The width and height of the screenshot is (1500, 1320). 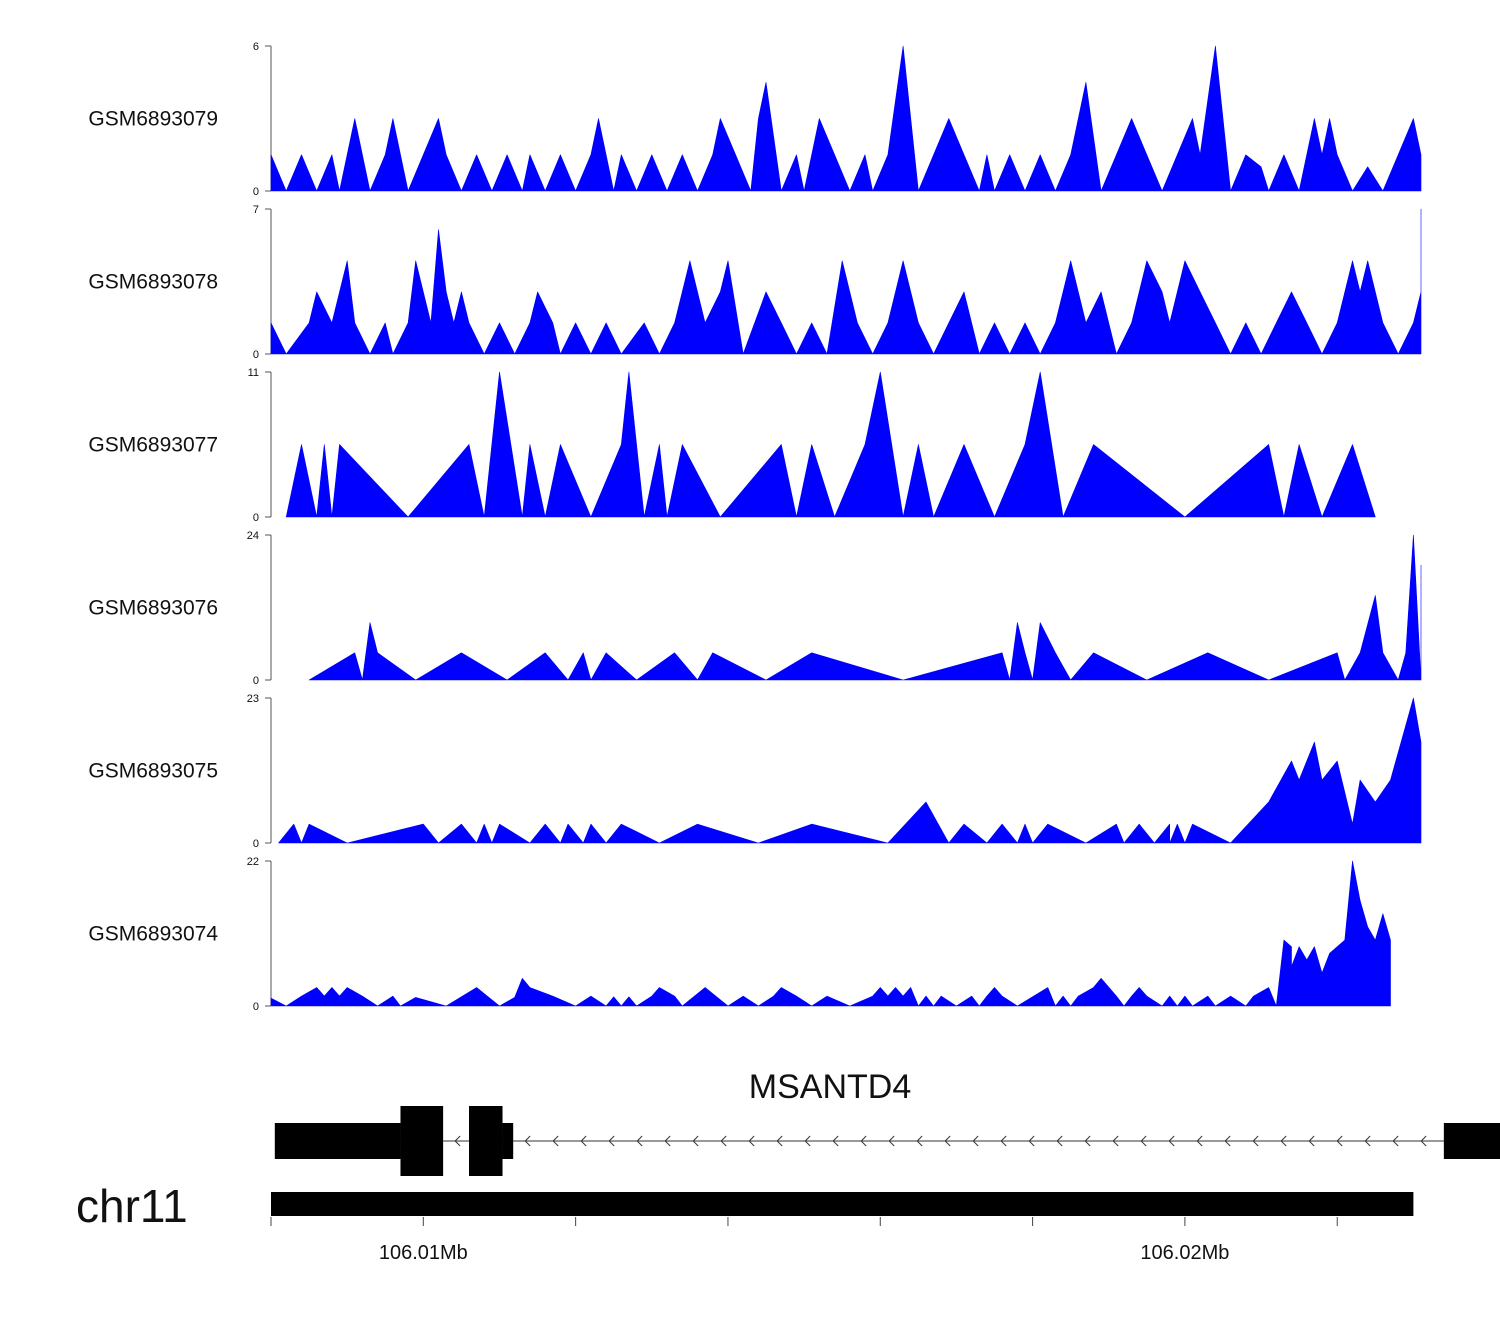 I want to click on track-label: GSM6893078, so click(x=153, y=282).